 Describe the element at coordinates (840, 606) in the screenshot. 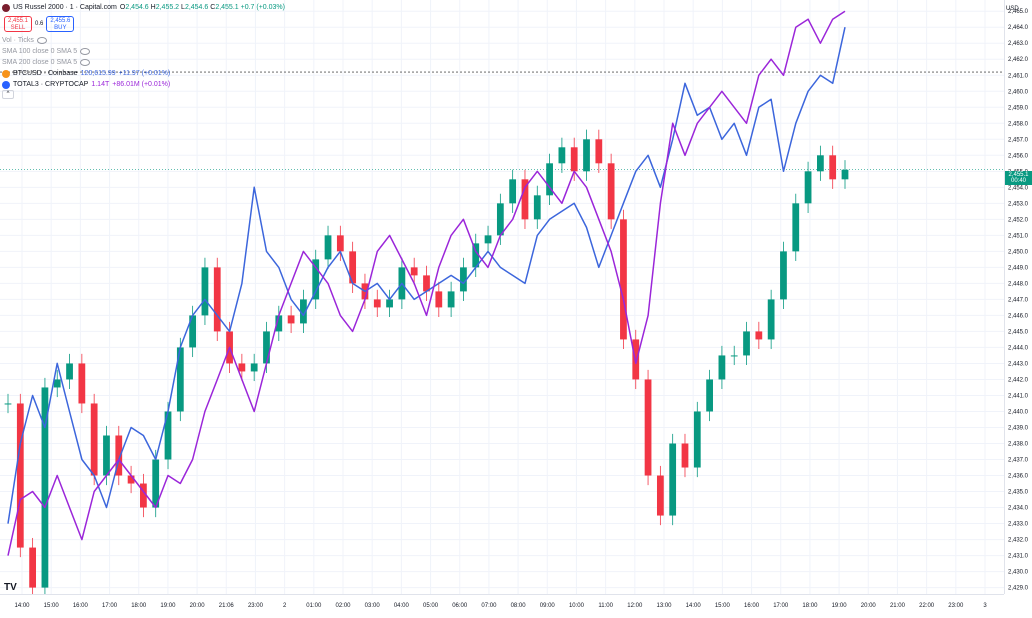

I see `x-tick-label: 19:00` at that location.